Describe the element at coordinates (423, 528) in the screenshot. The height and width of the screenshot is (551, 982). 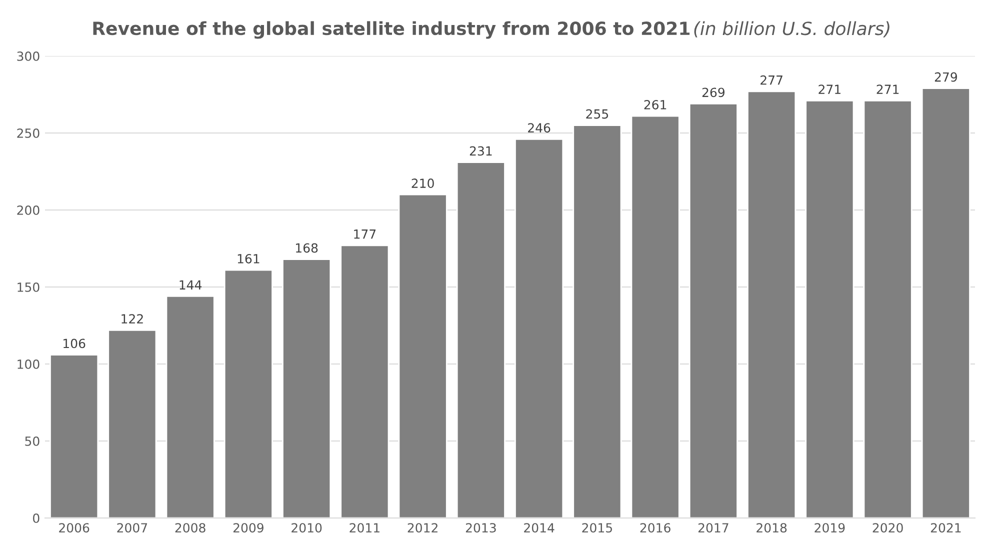
I see `x-tick-label: 2012` at that location.